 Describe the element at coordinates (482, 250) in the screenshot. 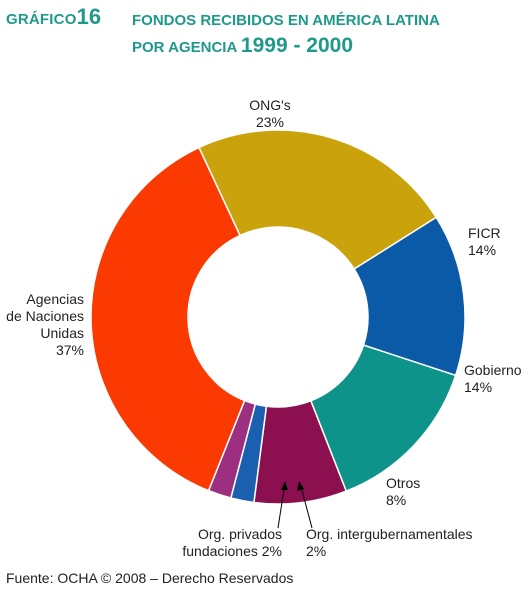

I see `label-ficr-pct: 14%` at that location.